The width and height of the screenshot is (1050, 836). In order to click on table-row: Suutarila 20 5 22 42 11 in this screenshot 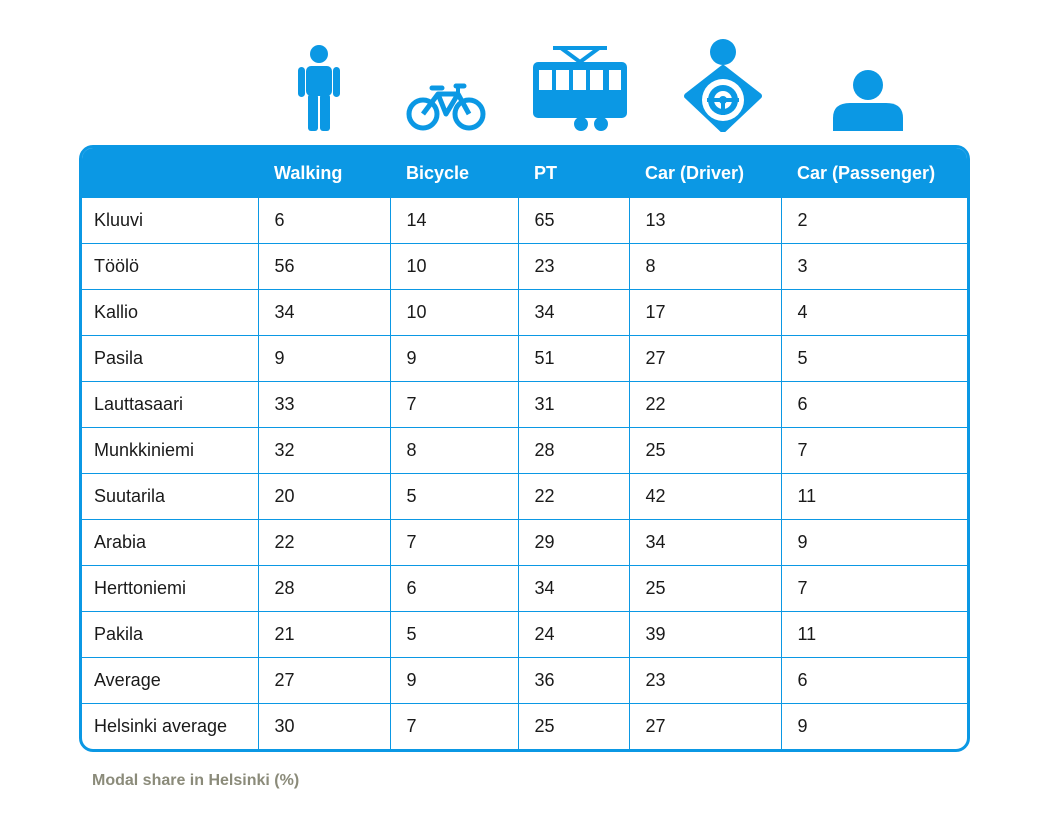, I will do `click(524, 496)`.